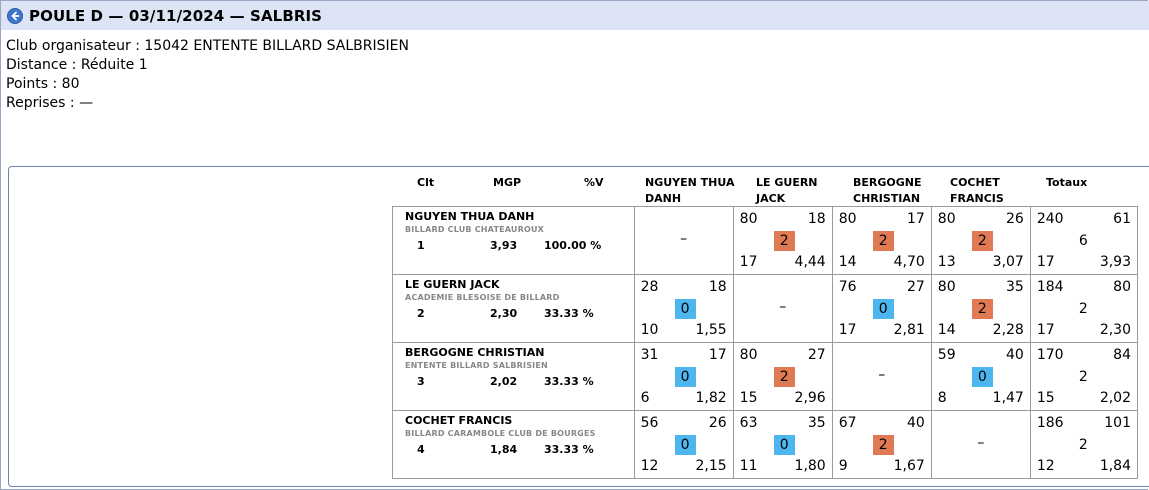  I want to click on header-col-3: BERGOGNE CHRISTIAN, so click(887, 190).